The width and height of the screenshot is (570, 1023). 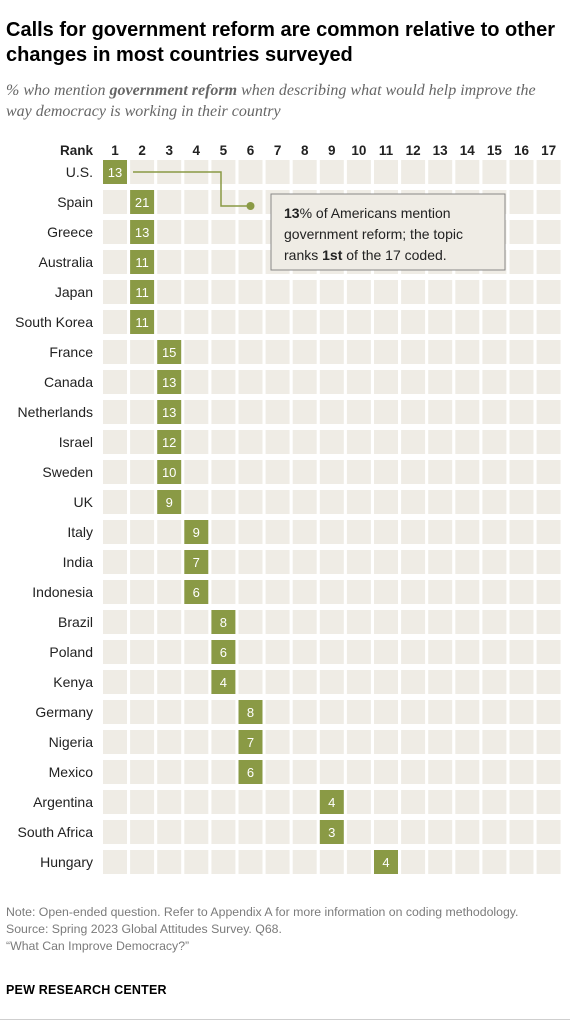 What do you see at coordinates (278, 150) in the screenshot?
I see `rank-tick-label: 7` at bounding box center [278, 150].